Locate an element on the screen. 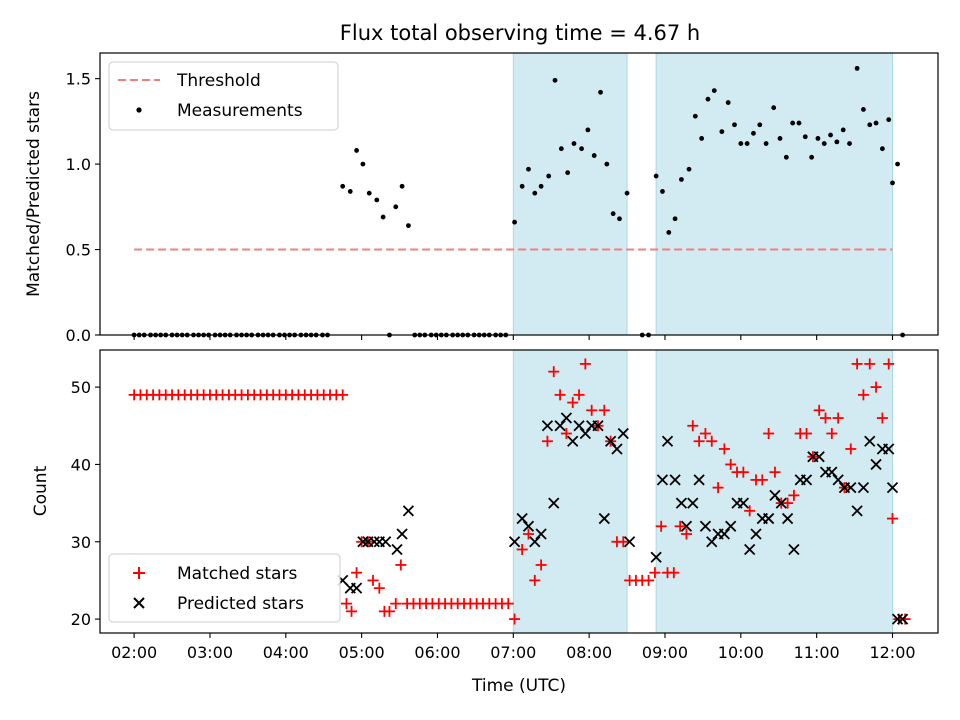 This screenshot has height=720, width=960. chart-title: Flux total observing time = 4.67 h is located at coordinates (520, 33).